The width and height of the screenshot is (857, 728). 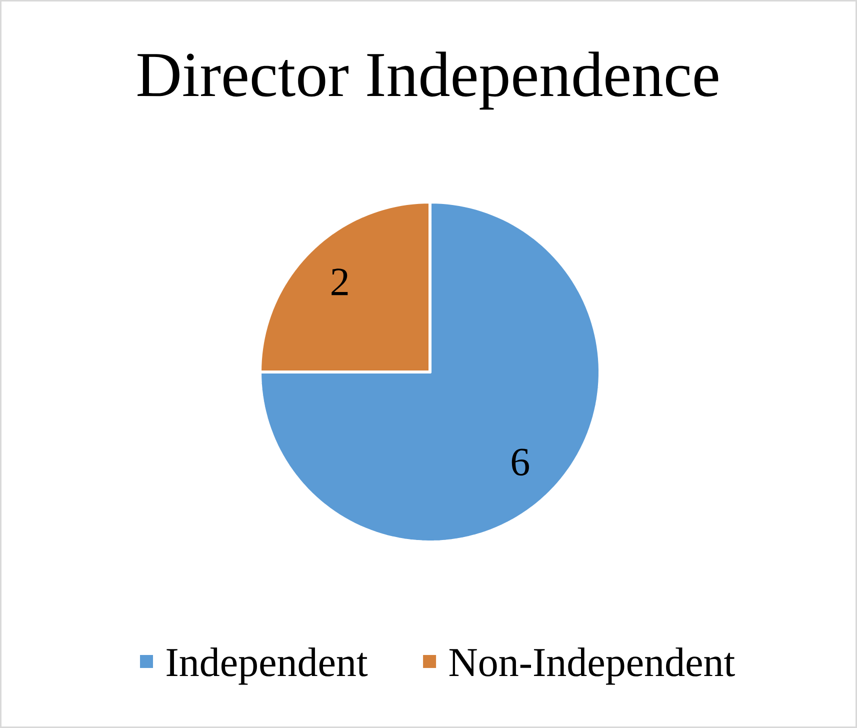 What do you see at coordinates (267, 666) in the screenshot?
I see `legend-label: Independent` at bounding box center [267, 666].